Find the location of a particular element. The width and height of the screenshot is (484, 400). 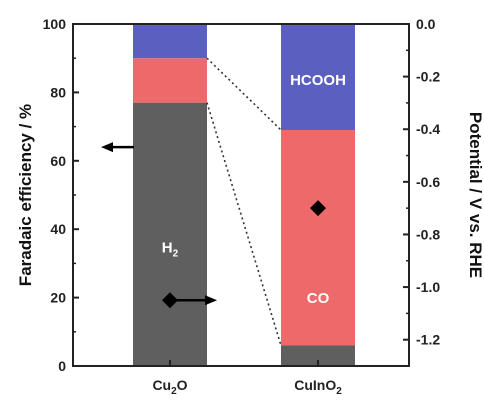

left-axis-arrowhead is located at coordinates (107, 147).